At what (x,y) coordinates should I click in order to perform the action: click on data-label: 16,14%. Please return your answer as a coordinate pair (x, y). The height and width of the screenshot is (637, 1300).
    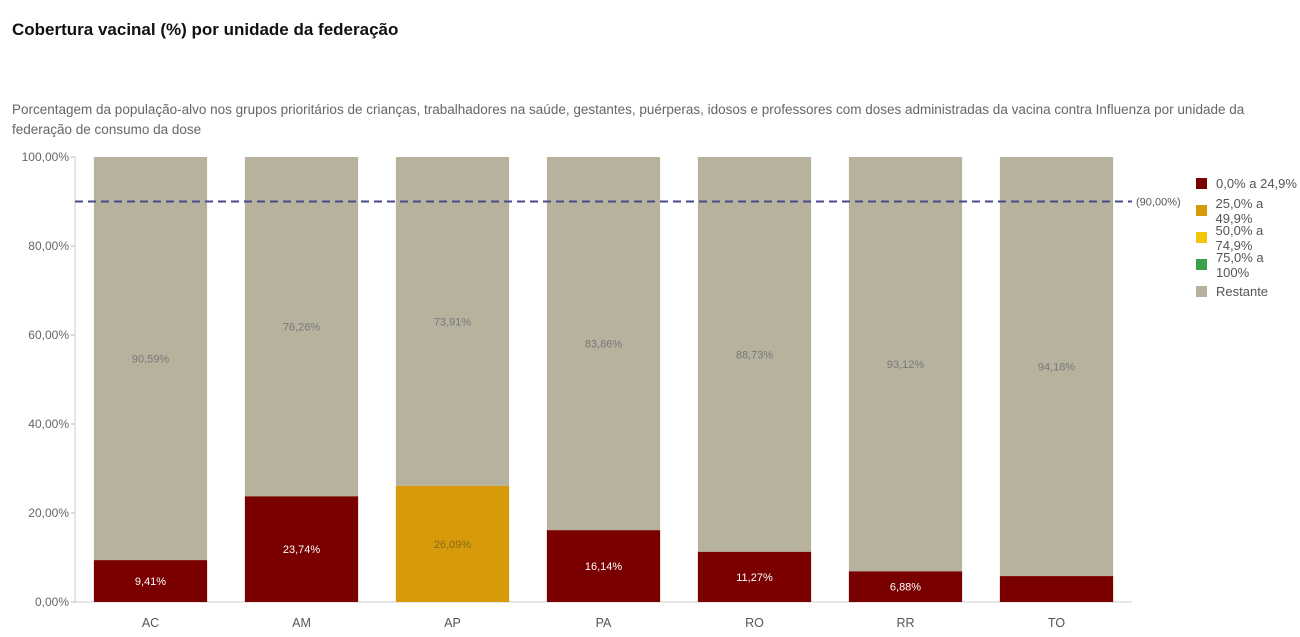
    Looking at the image, I should click on (604, 567).